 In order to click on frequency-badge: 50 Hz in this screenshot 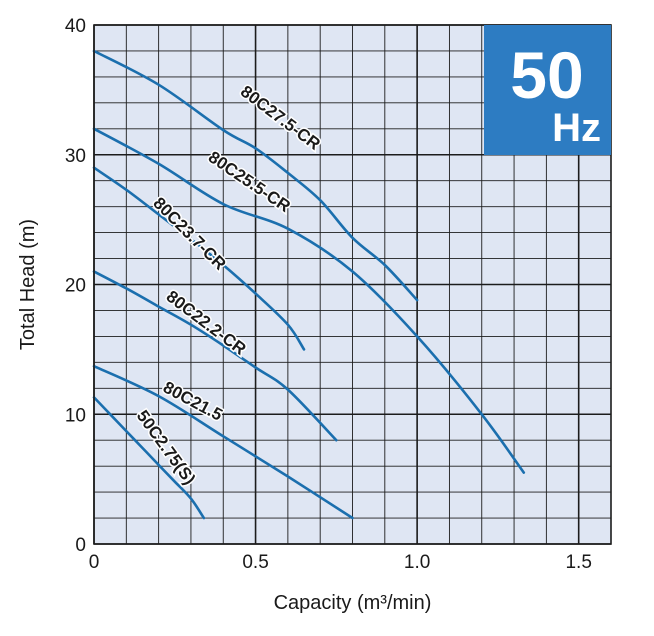, I will do `click(547, 90)`.